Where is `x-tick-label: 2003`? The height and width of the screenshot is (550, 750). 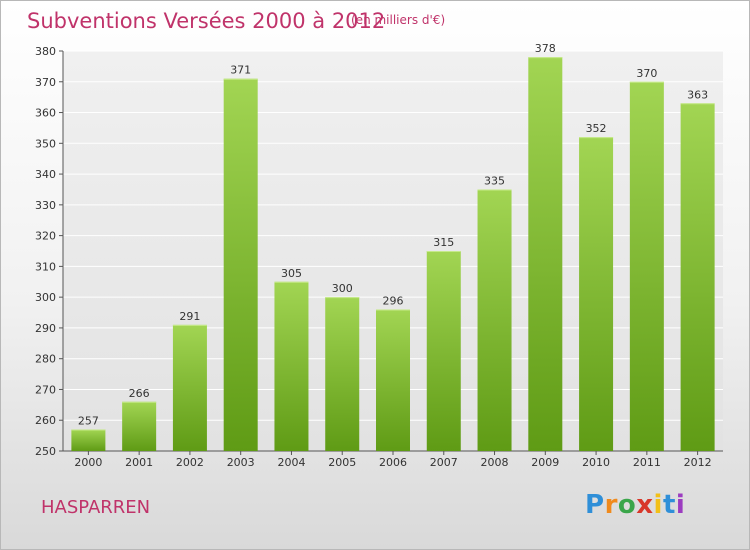
x-tick-label: 2003 is located at coordinates (241, 462).